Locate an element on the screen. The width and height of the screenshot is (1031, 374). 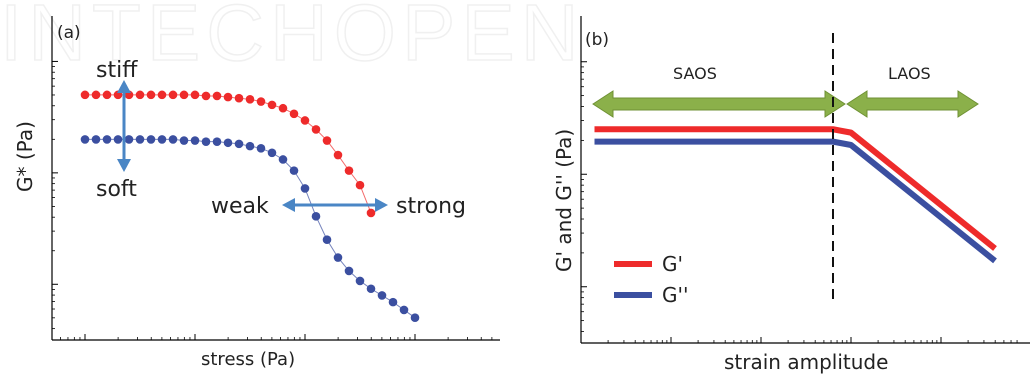
panel-b-x-axis-label: strain amplitude is located at coordinates (806, 362).